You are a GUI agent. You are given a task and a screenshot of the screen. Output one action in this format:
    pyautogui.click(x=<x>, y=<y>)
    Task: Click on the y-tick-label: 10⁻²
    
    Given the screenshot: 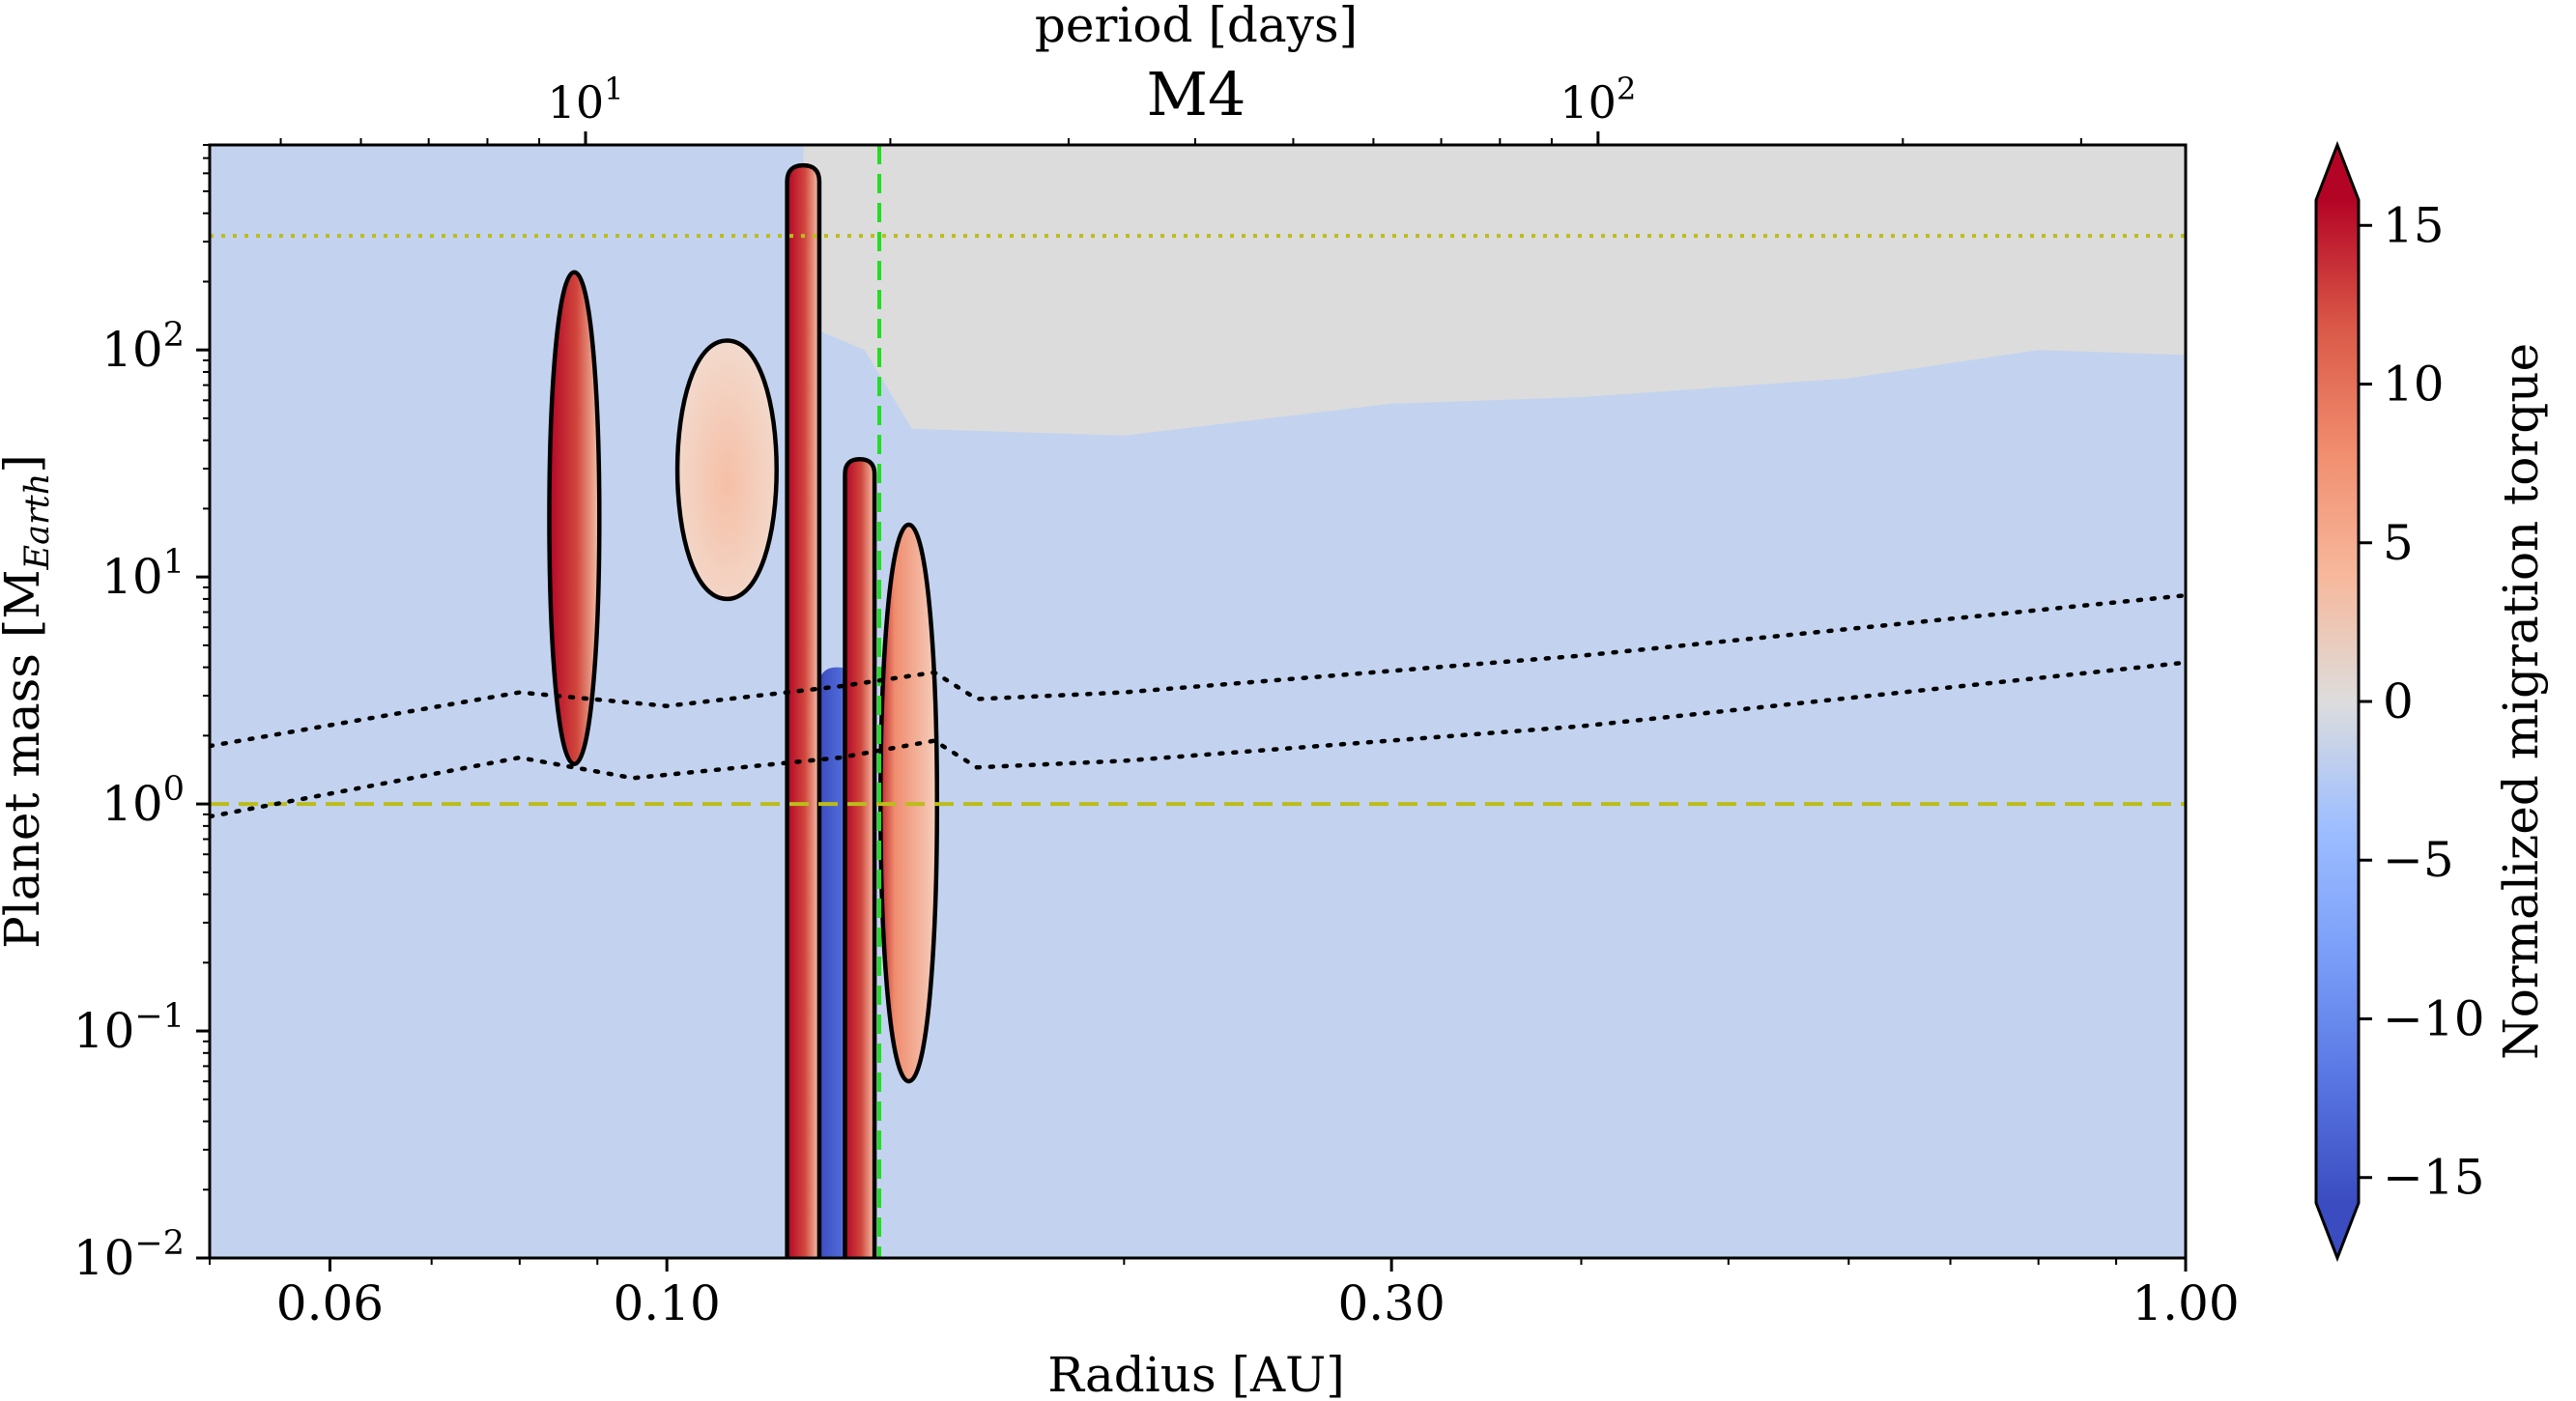 What is the action you would take?
    pyautogui.click(x=129, y=1255)
    